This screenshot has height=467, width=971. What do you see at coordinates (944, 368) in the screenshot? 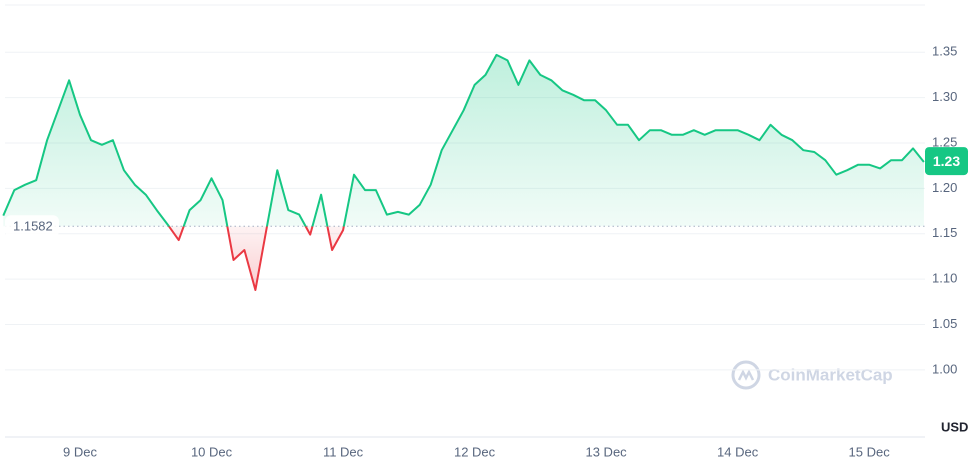
I see `y-tick-label: 1.00` at bounding box center [944, 368].